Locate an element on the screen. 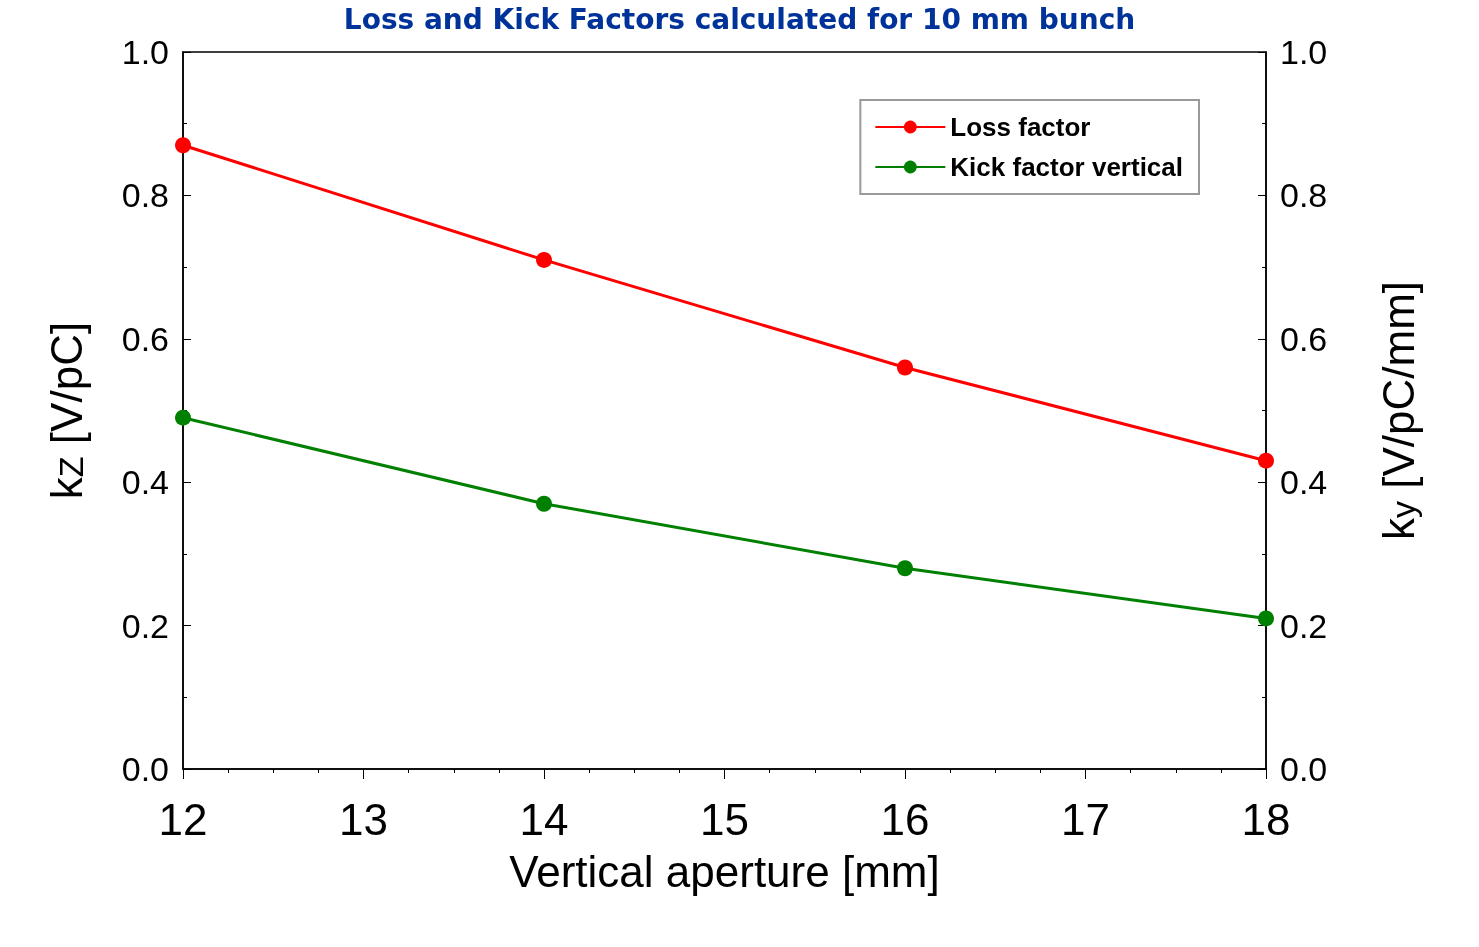  y-tick-label: 0.2 is located at coordinates (145, 625).